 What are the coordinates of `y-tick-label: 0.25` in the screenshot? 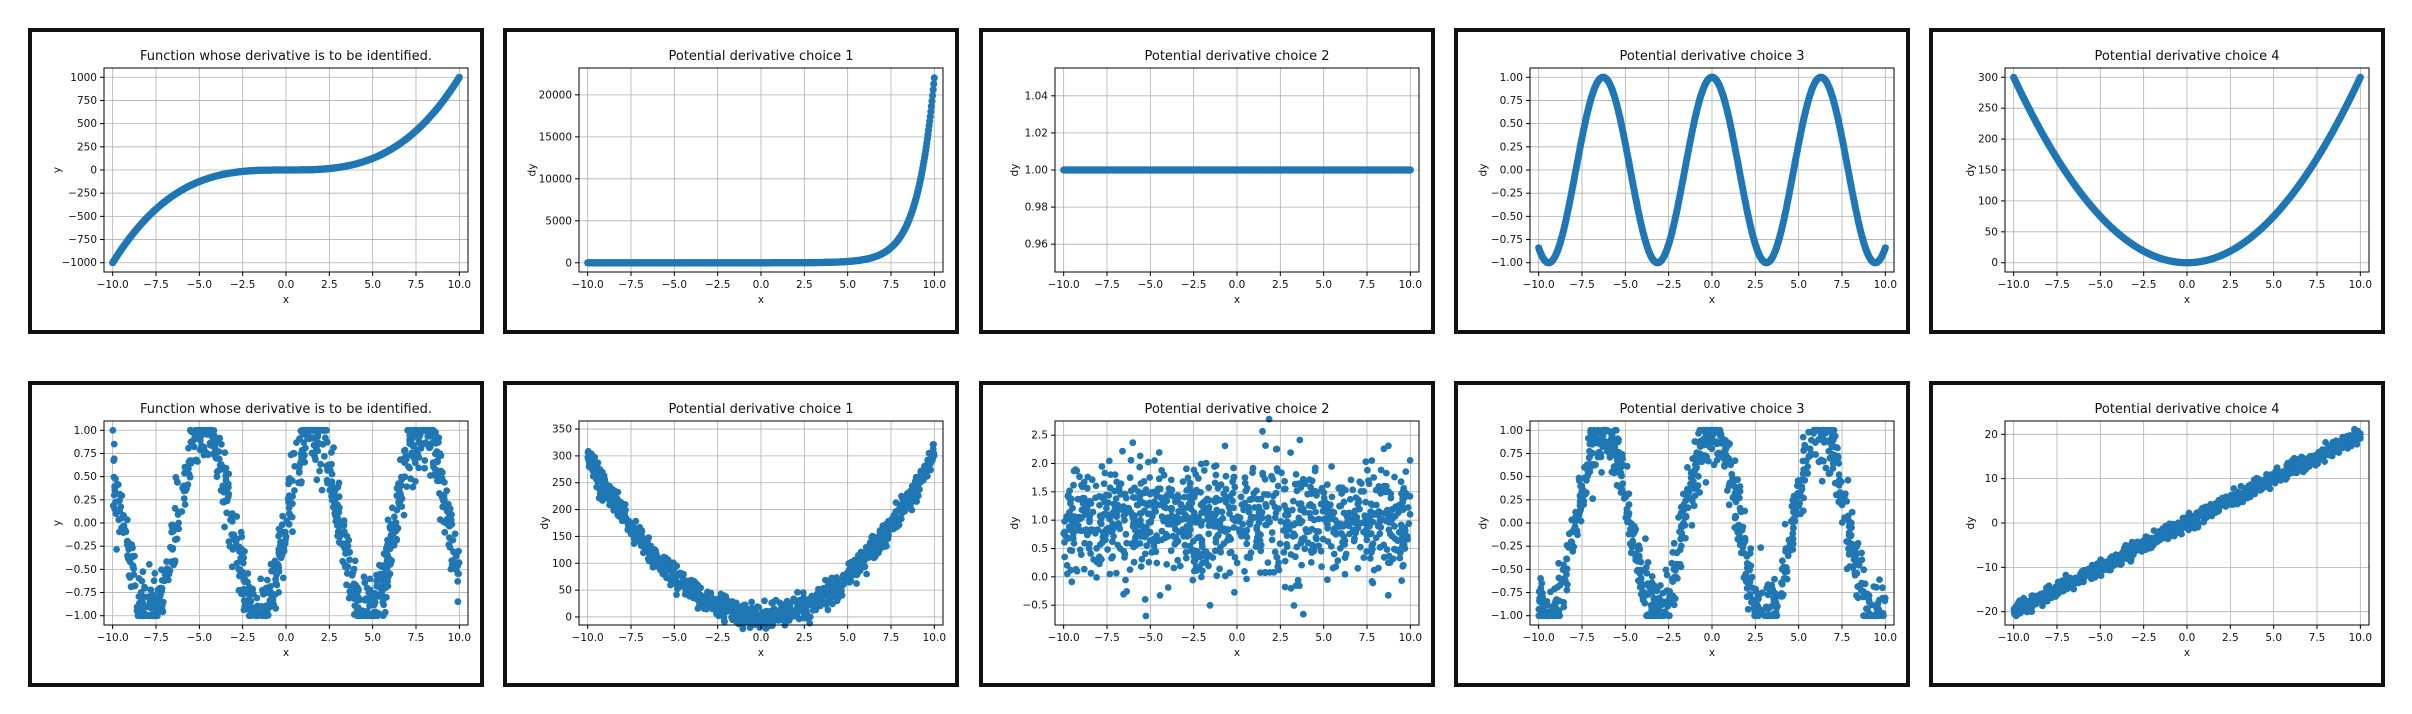 It's located at (85, 500).